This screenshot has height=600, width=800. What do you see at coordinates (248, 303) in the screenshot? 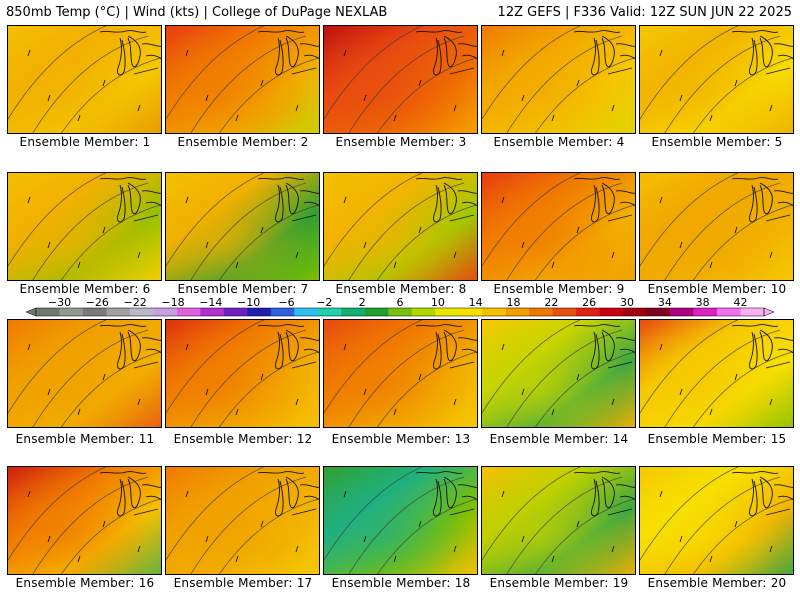
I see `colorbar-tick-label: −10` at bounding box center [248, 303].